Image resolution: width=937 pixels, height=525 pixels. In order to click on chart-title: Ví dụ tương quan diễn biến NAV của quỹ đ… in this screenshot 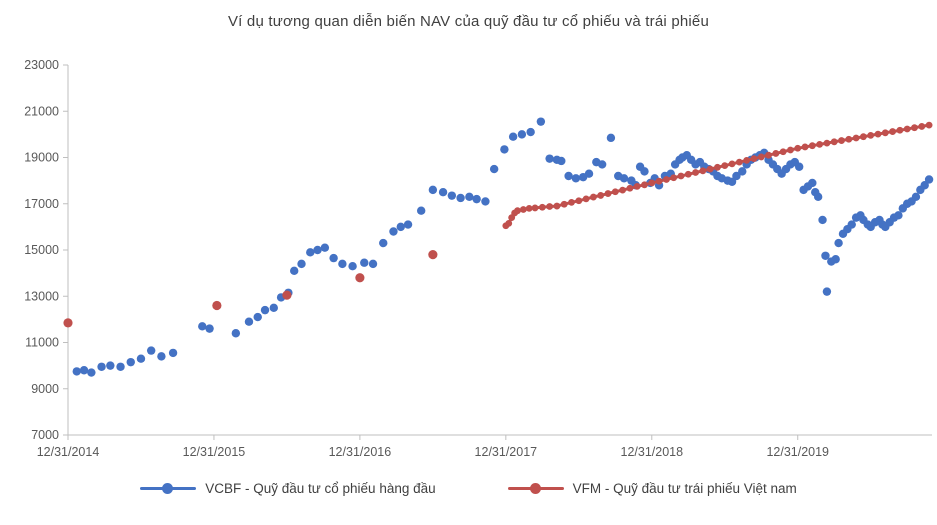, I will do `click(468, 21)`.